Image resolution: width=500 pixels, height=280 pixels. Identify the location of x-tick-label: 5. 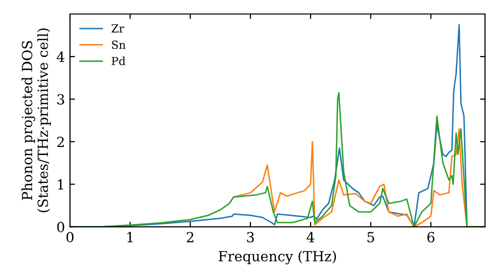
(370, 237).